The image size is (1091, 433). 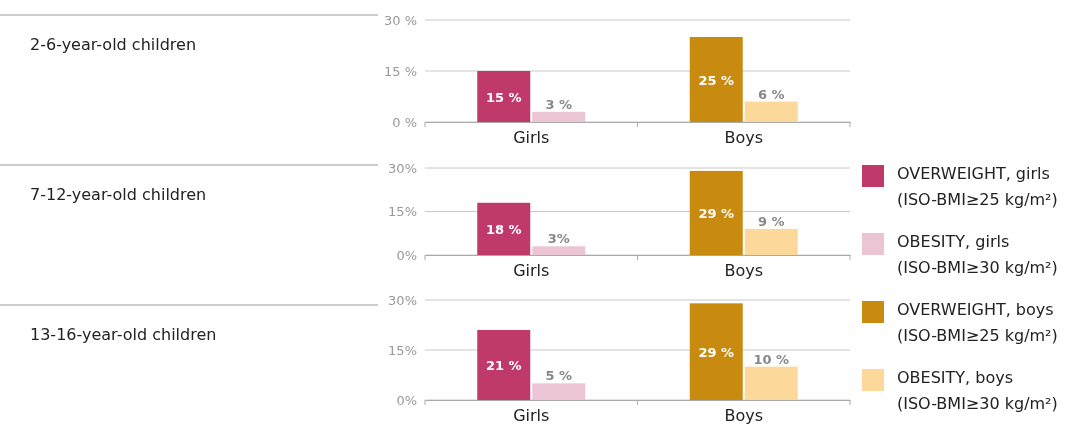 I want to click on y-axis-title: 13-16-year-old children, so click(x=123, y=334).